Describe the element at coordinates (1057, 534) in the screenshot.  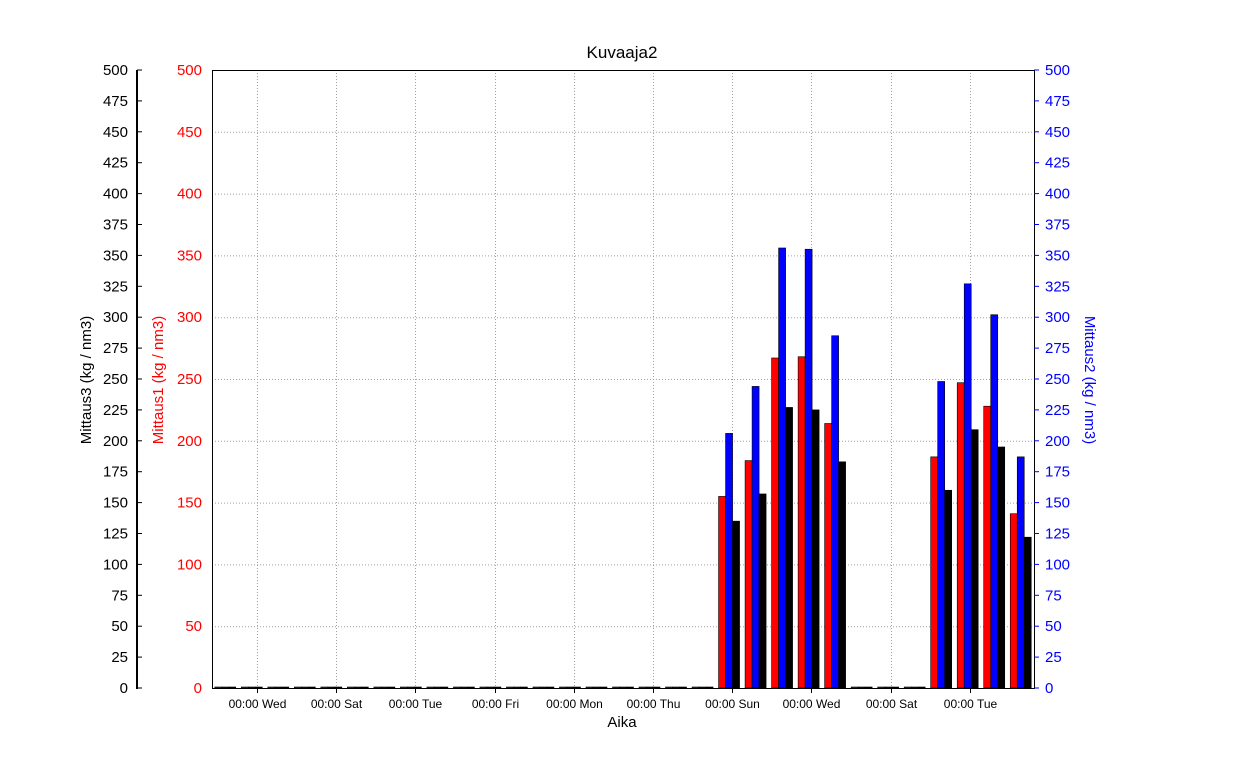
I see `right-tick-label: 125` at that location.